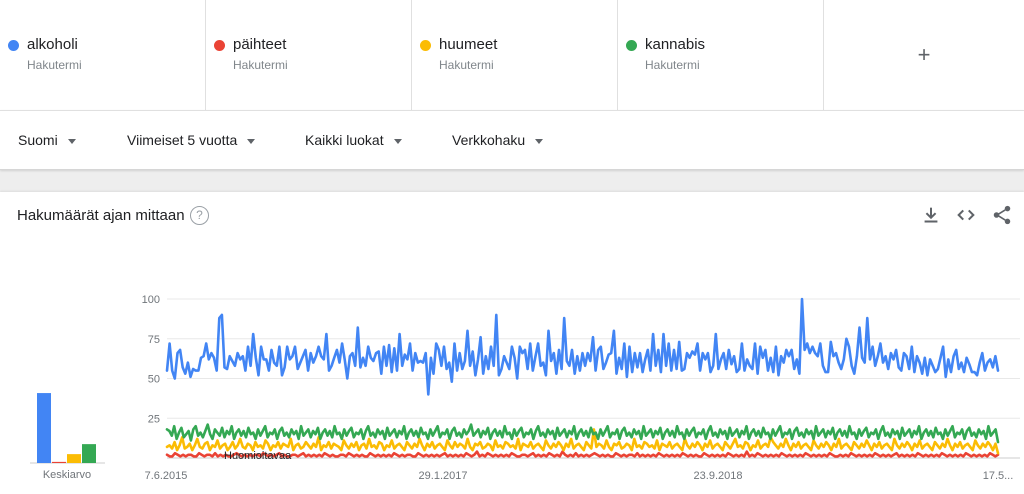 The image size is (1024, 494). I want to click on time-range-dropdown: Viimeiset 5 vuotta, so click(191, 140).